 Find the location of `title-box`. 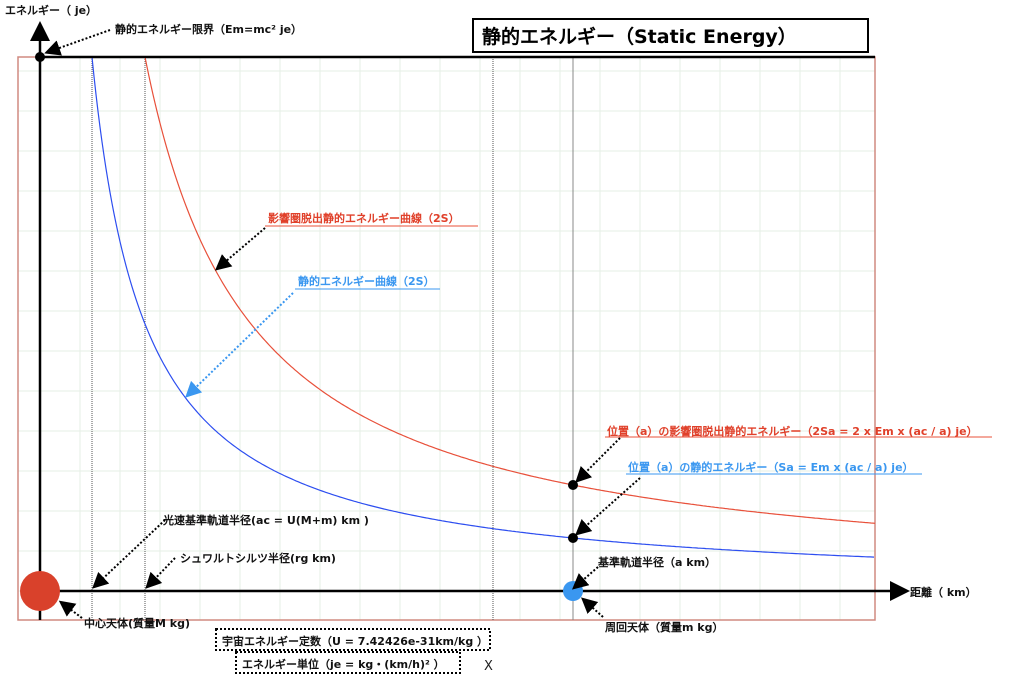

title-box is located at coordinates (670, 35).